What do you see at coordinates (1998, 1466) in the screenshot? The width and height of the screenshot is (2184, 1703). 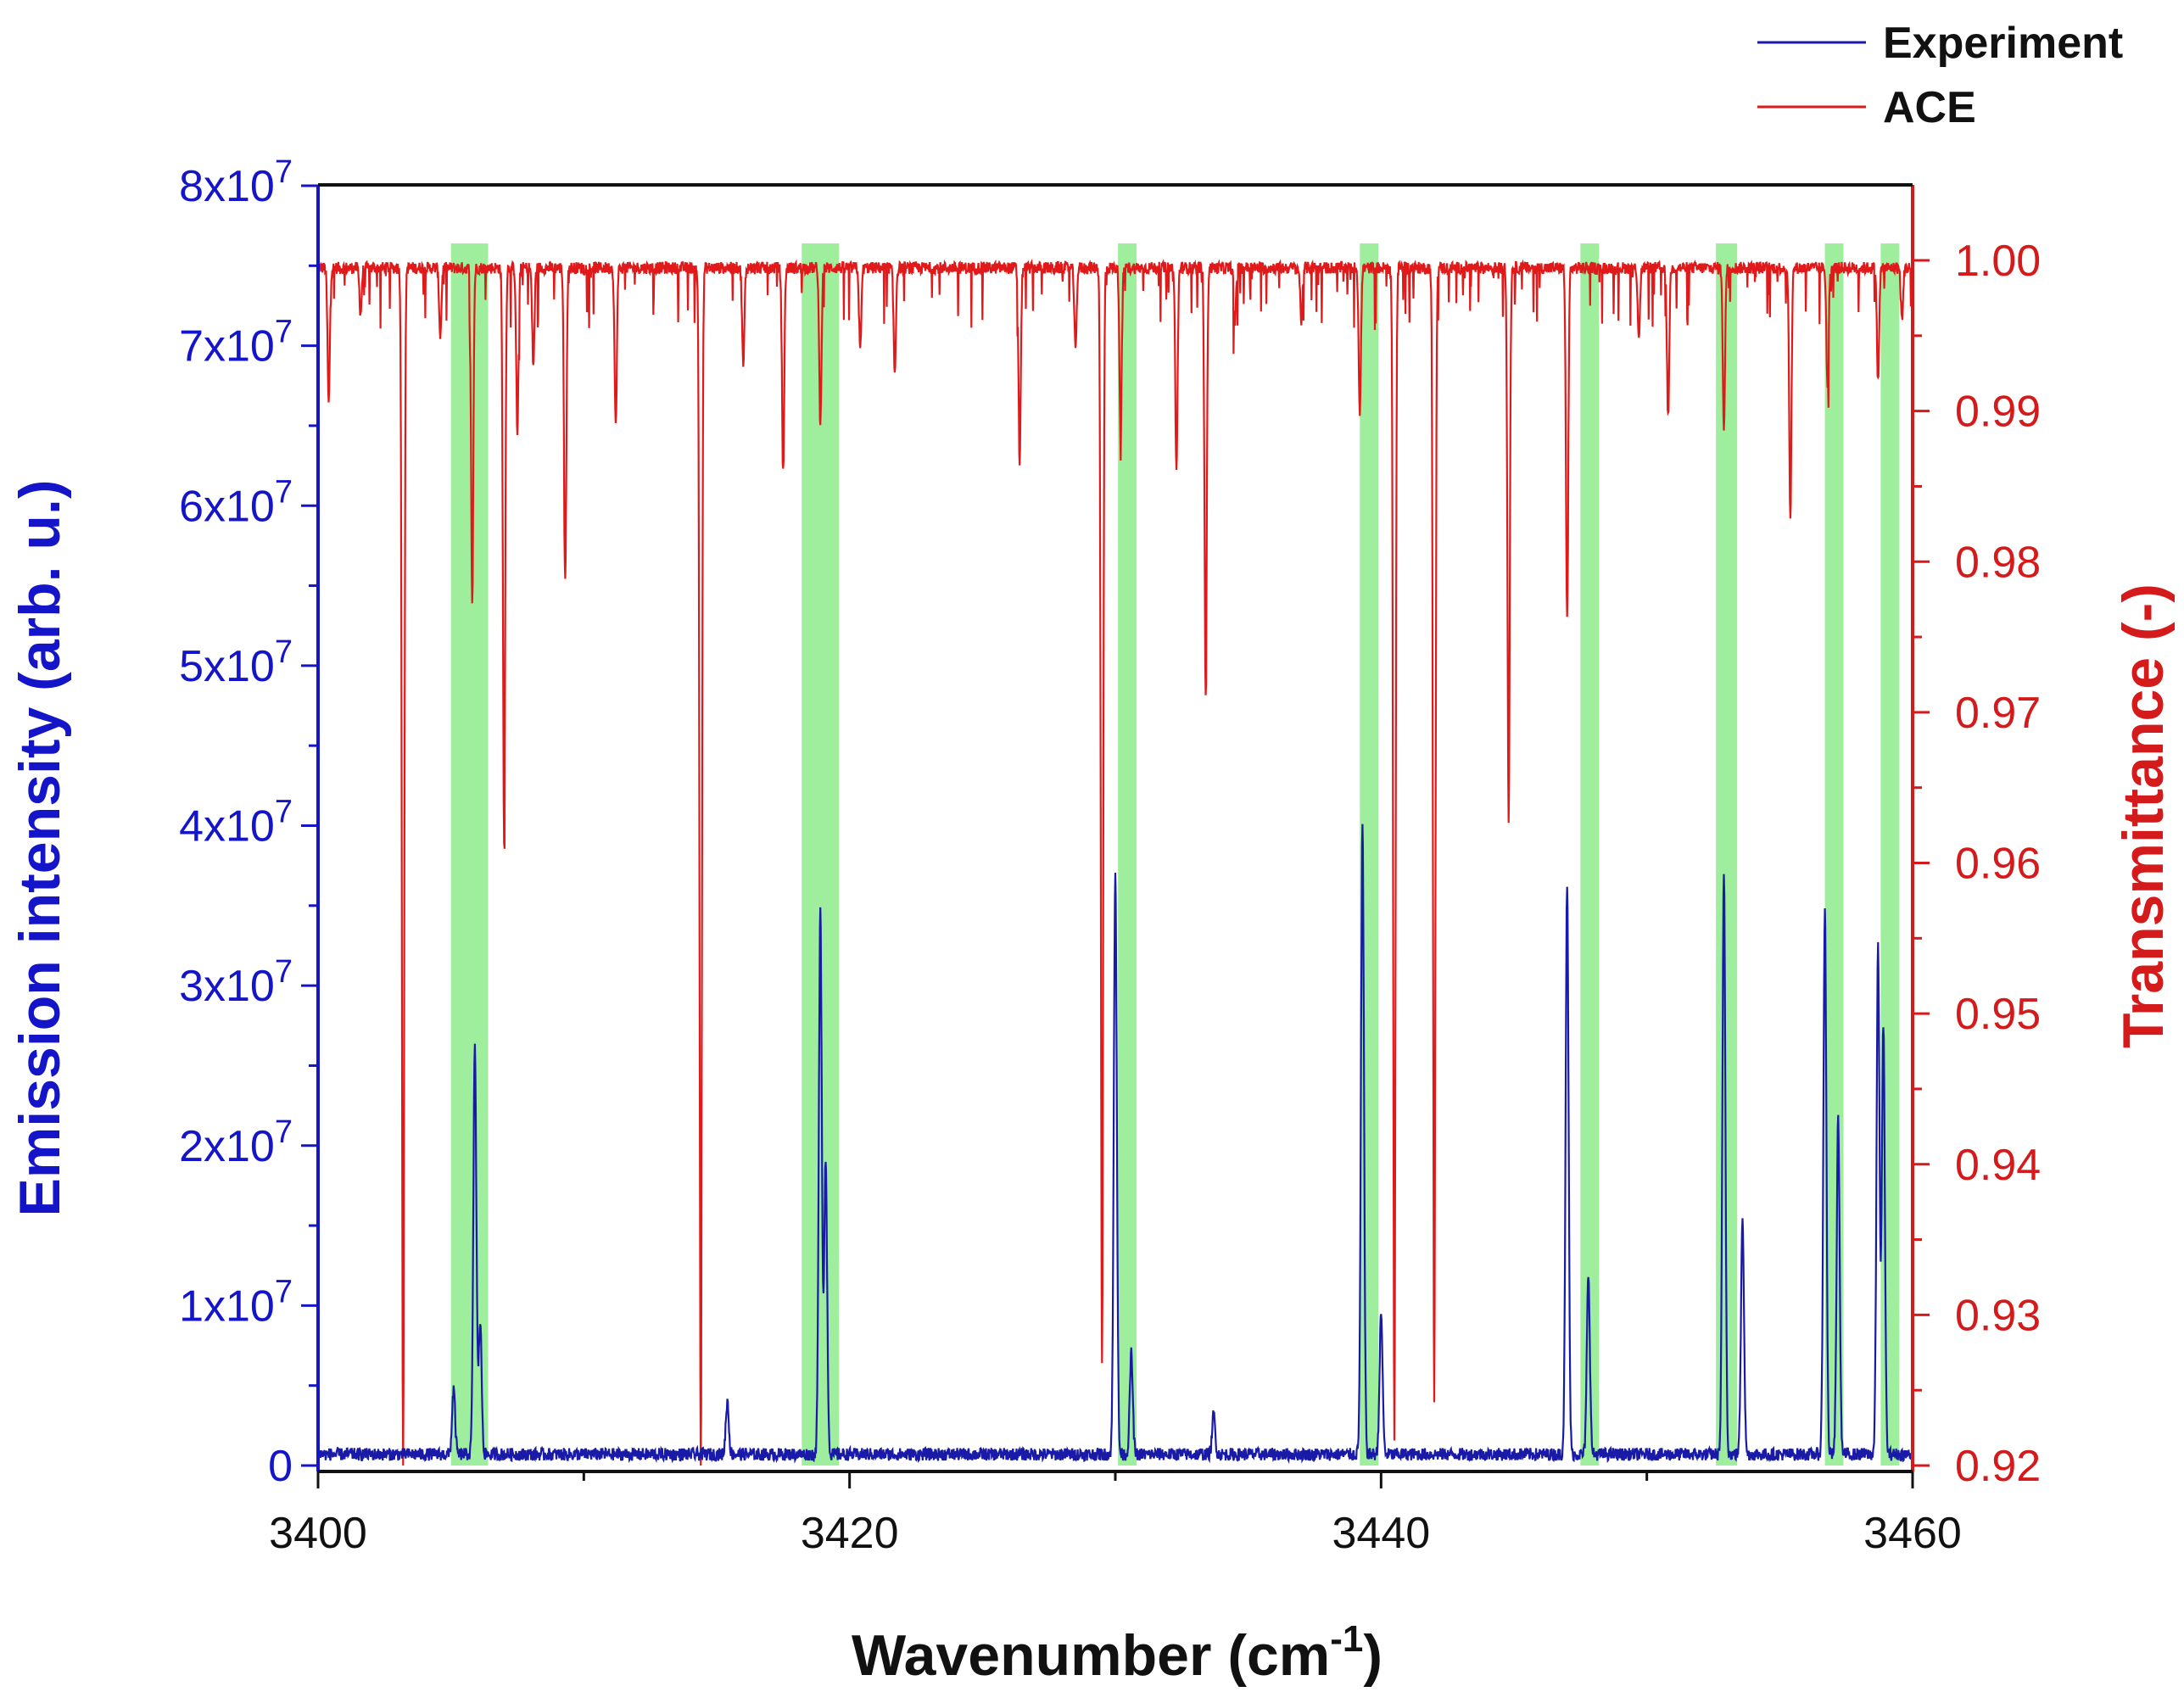 I see `right-tick-label-0: 0.92` at bounding box center [1998, 1466].